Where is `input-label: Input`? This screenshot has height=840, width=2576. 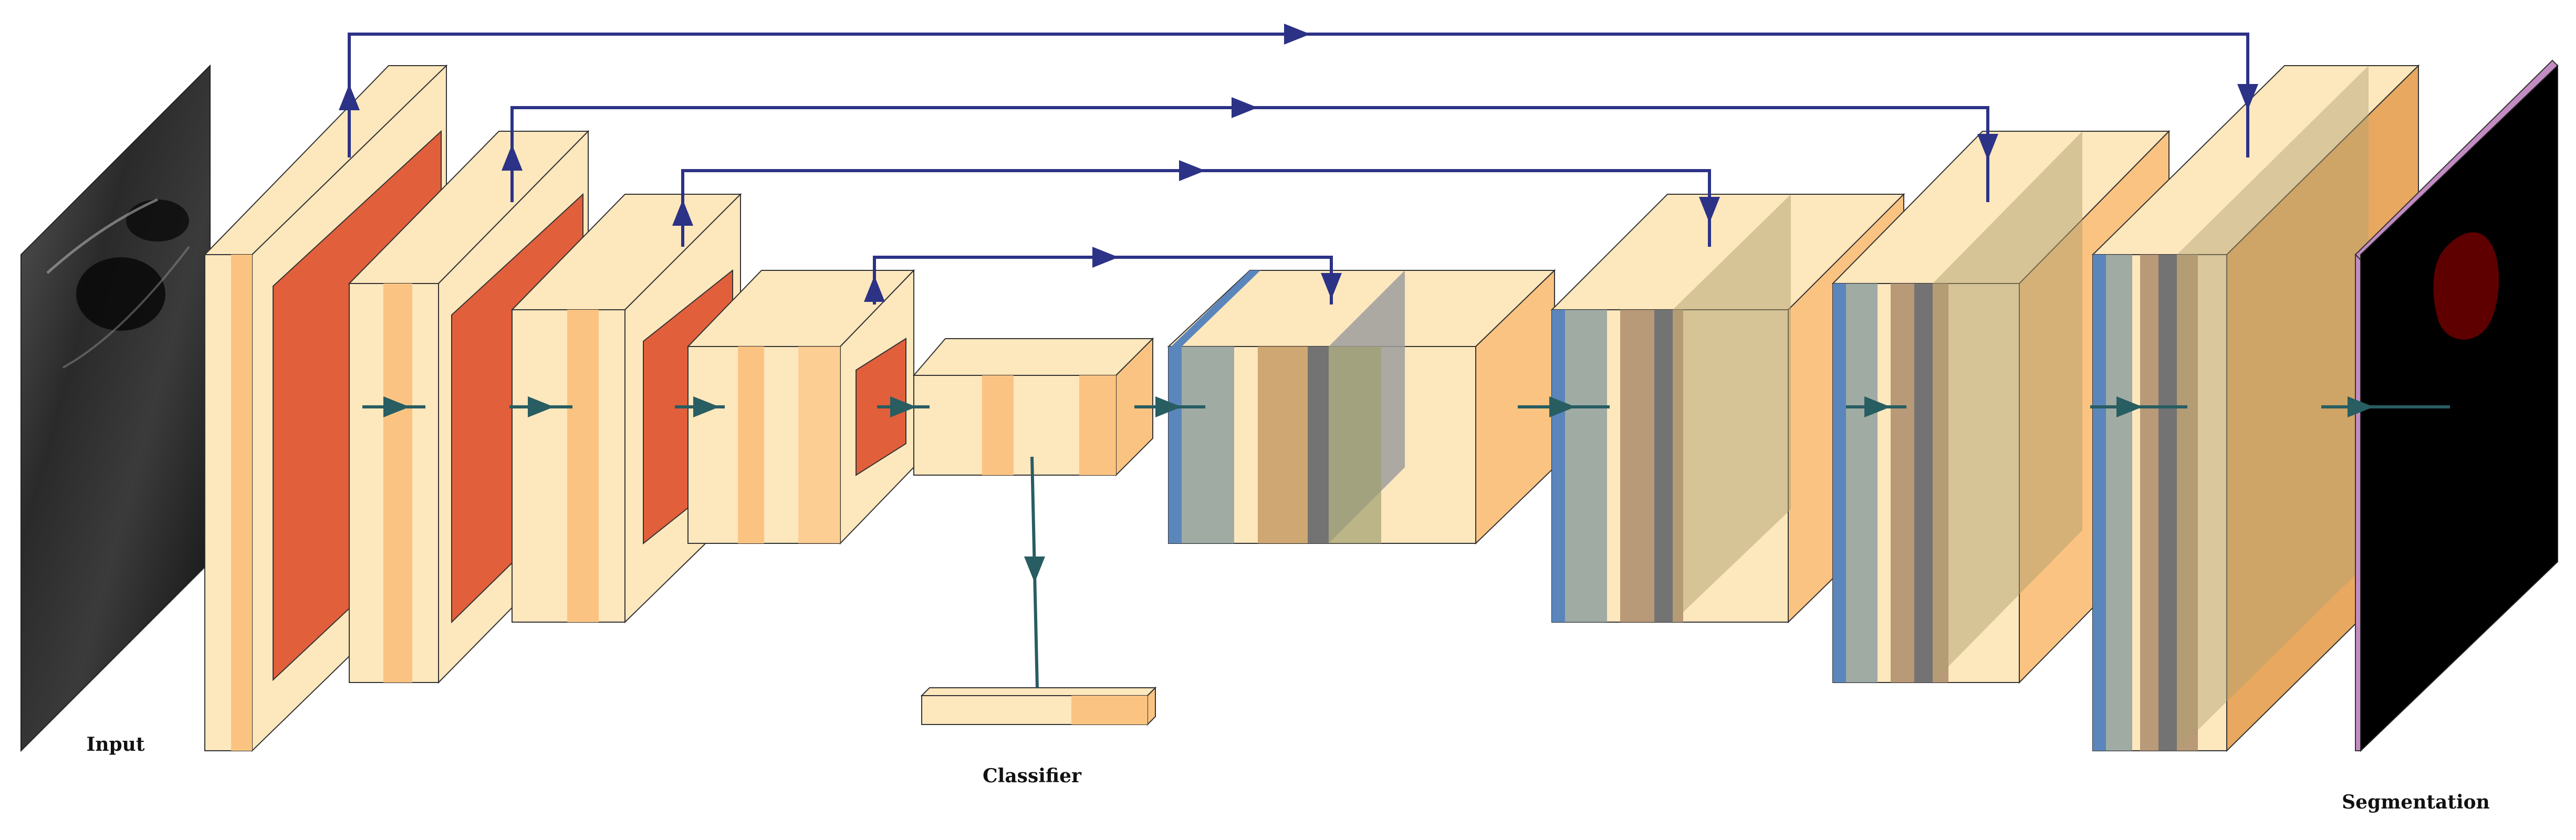
input-label: Input is located at coordinates (116, 744).